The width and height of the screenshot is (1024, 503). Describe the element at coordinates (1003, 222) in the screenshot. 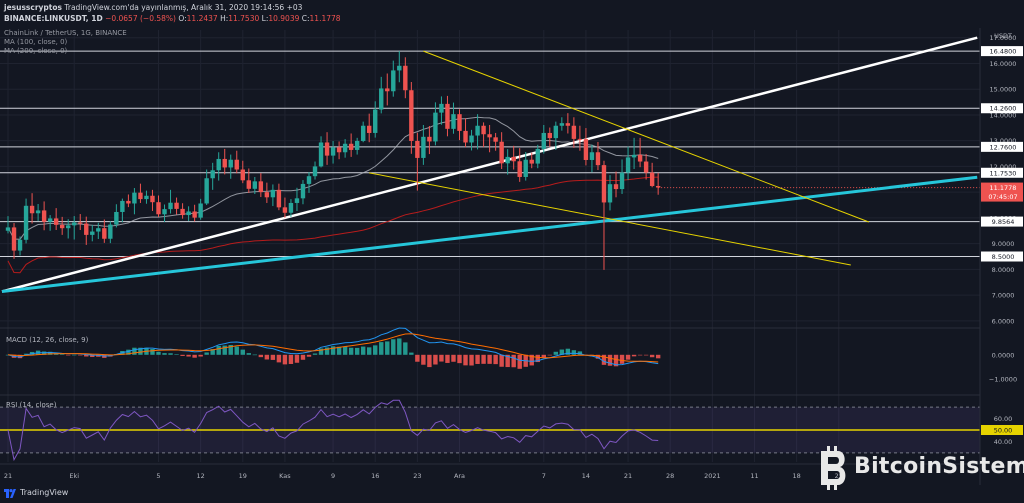

I see `level-label: 9.8564` at that location.